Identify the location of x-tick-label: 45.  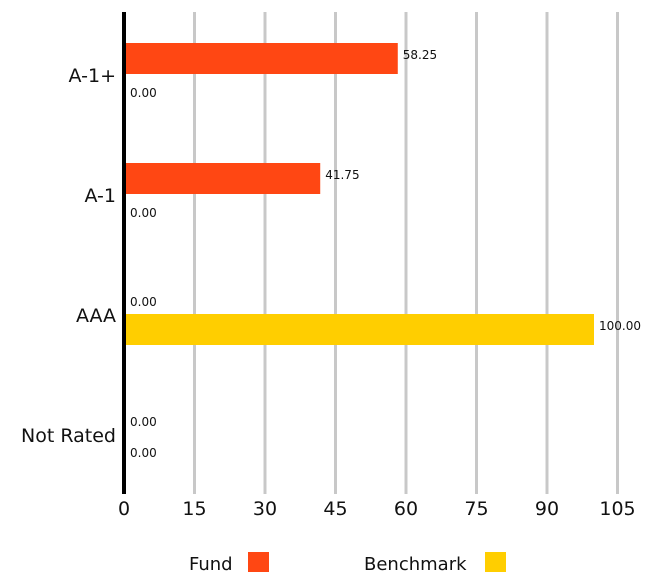
(335, 509).